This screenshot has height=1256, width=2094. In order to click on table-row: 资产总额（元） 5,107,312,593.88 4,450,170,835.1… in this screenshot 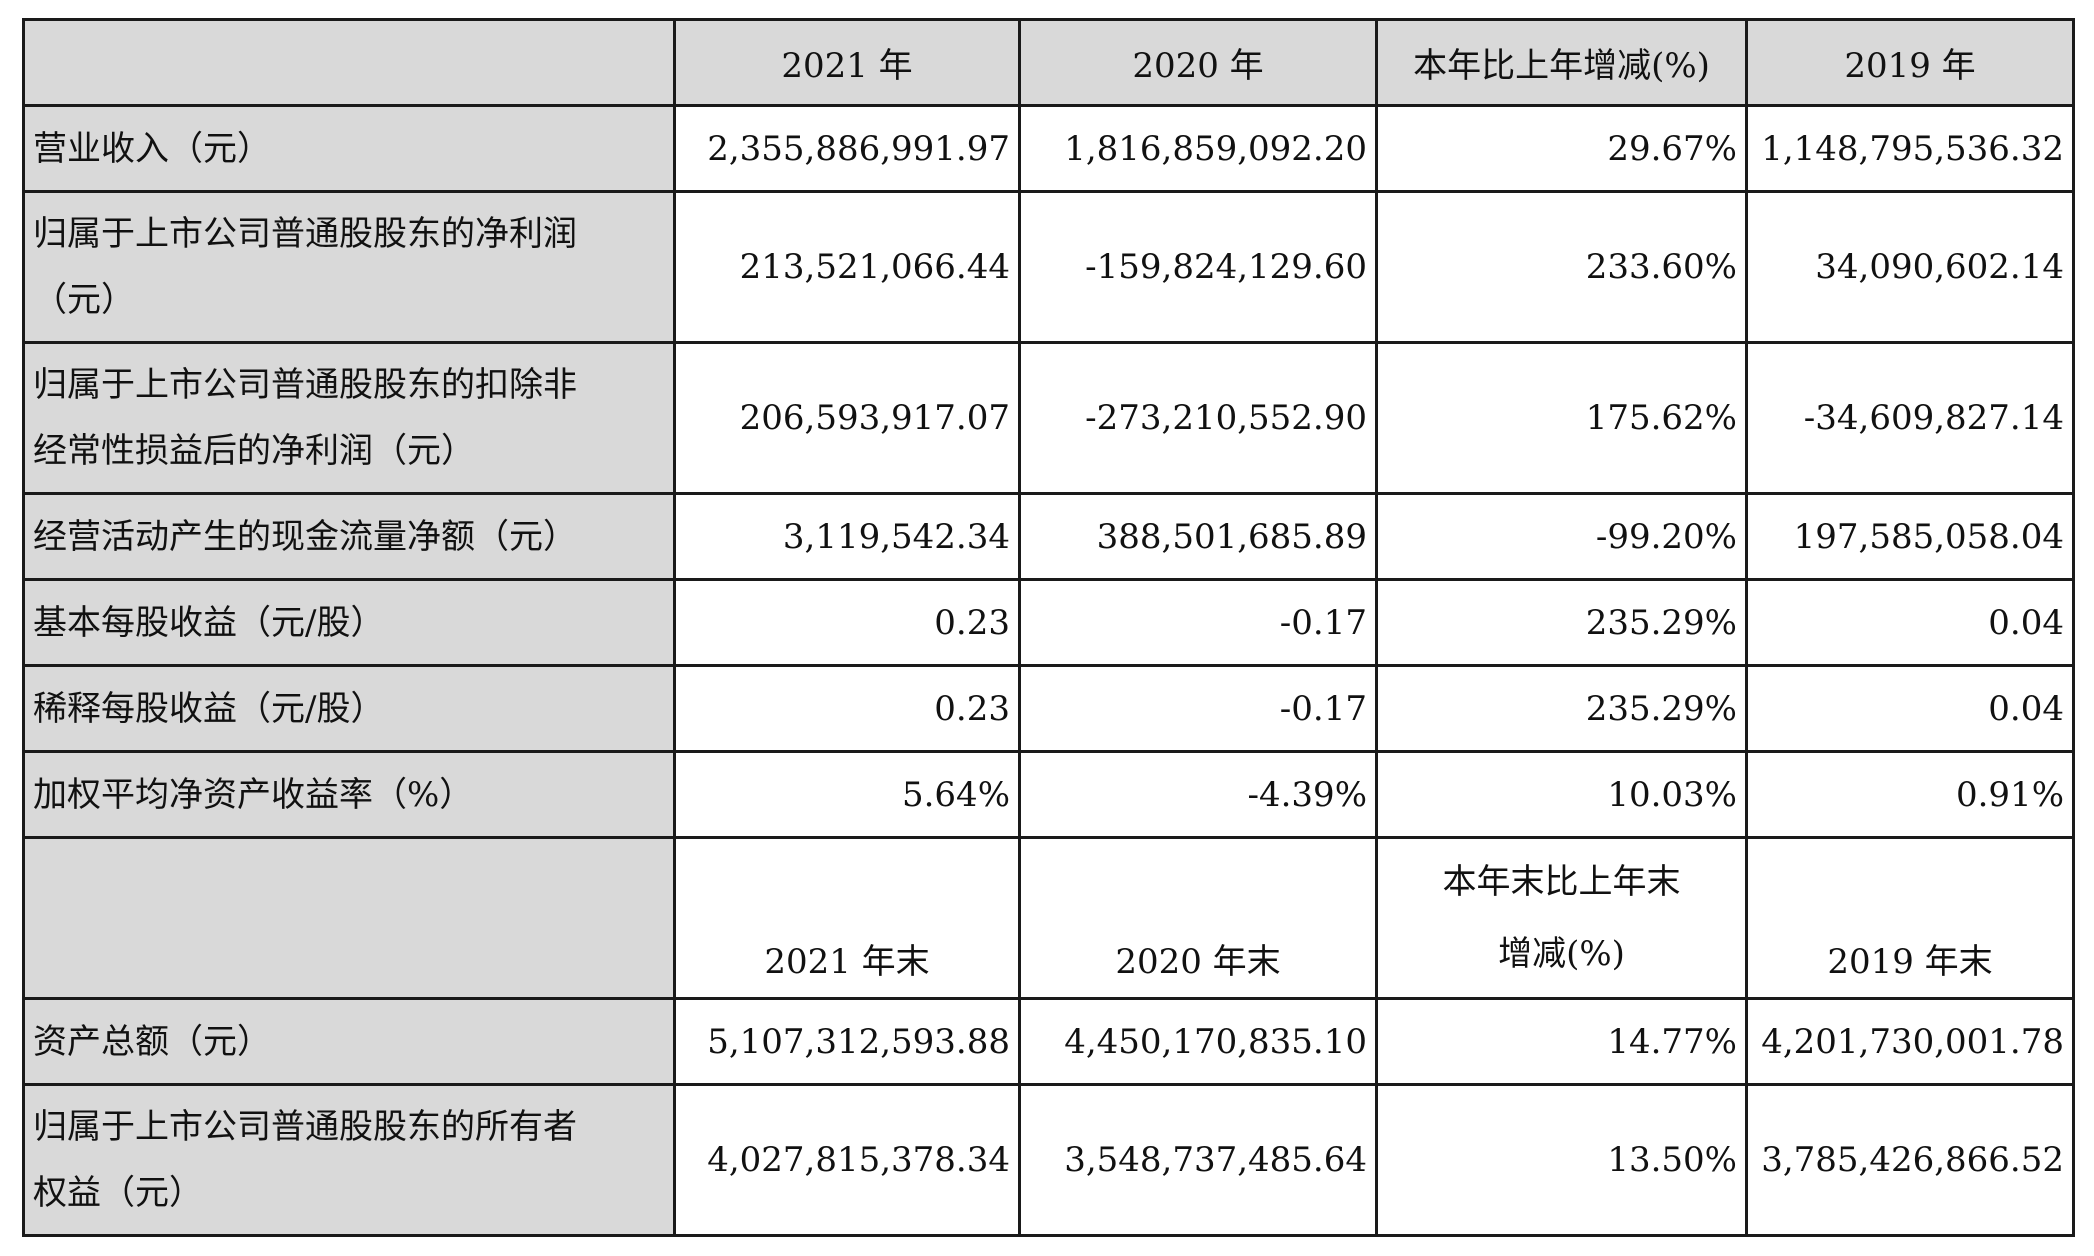, I will do `click(1048, 1041)`.